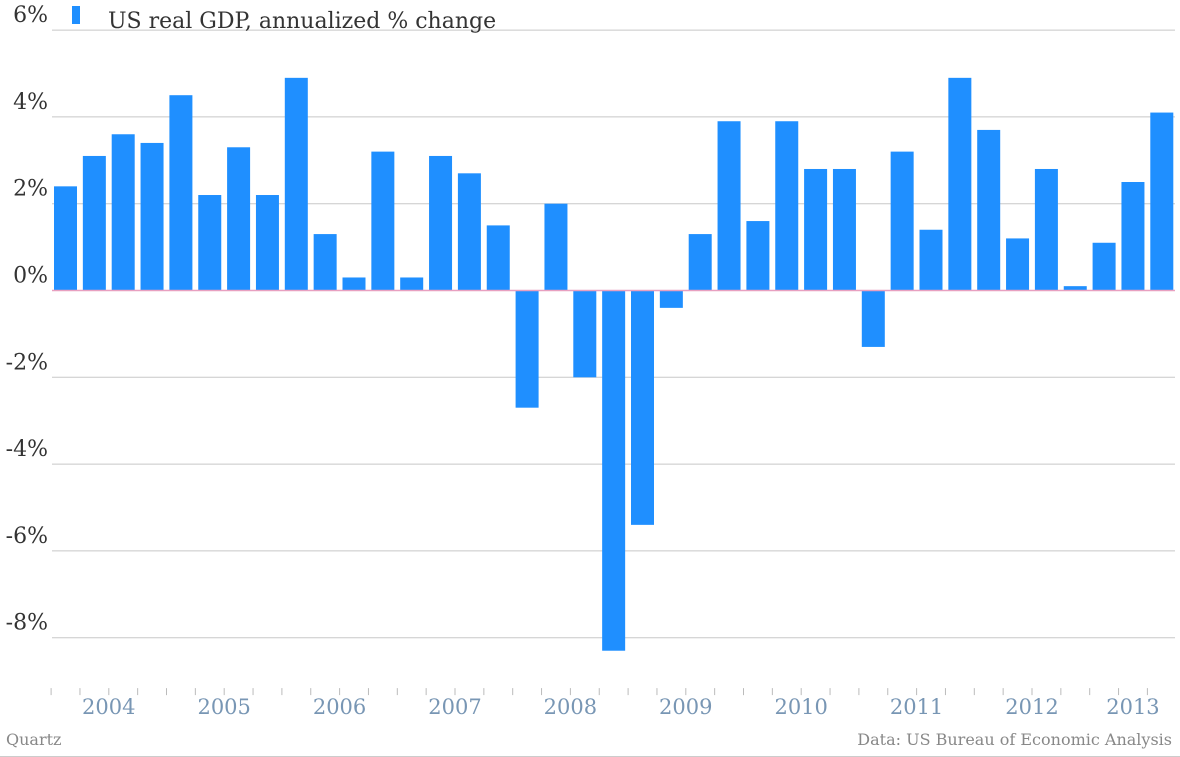 This screenshot has width=1180, height=757. I want to click on footer-source: Quartz, so click(33, 739).